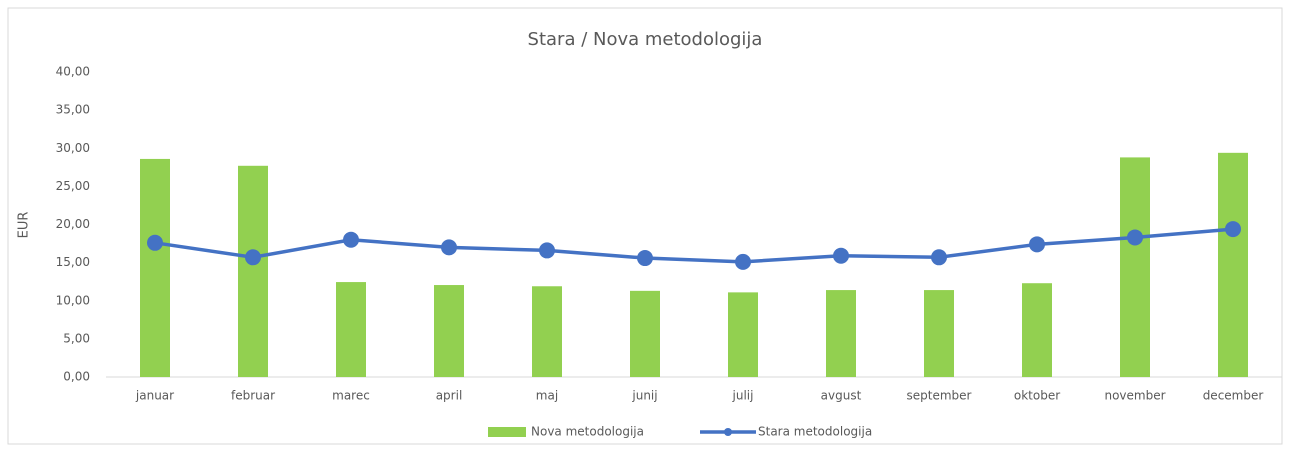 This screenshot has width=1290, height=450. I want to click on y-tick-label: 15,00, so click(73, 262).